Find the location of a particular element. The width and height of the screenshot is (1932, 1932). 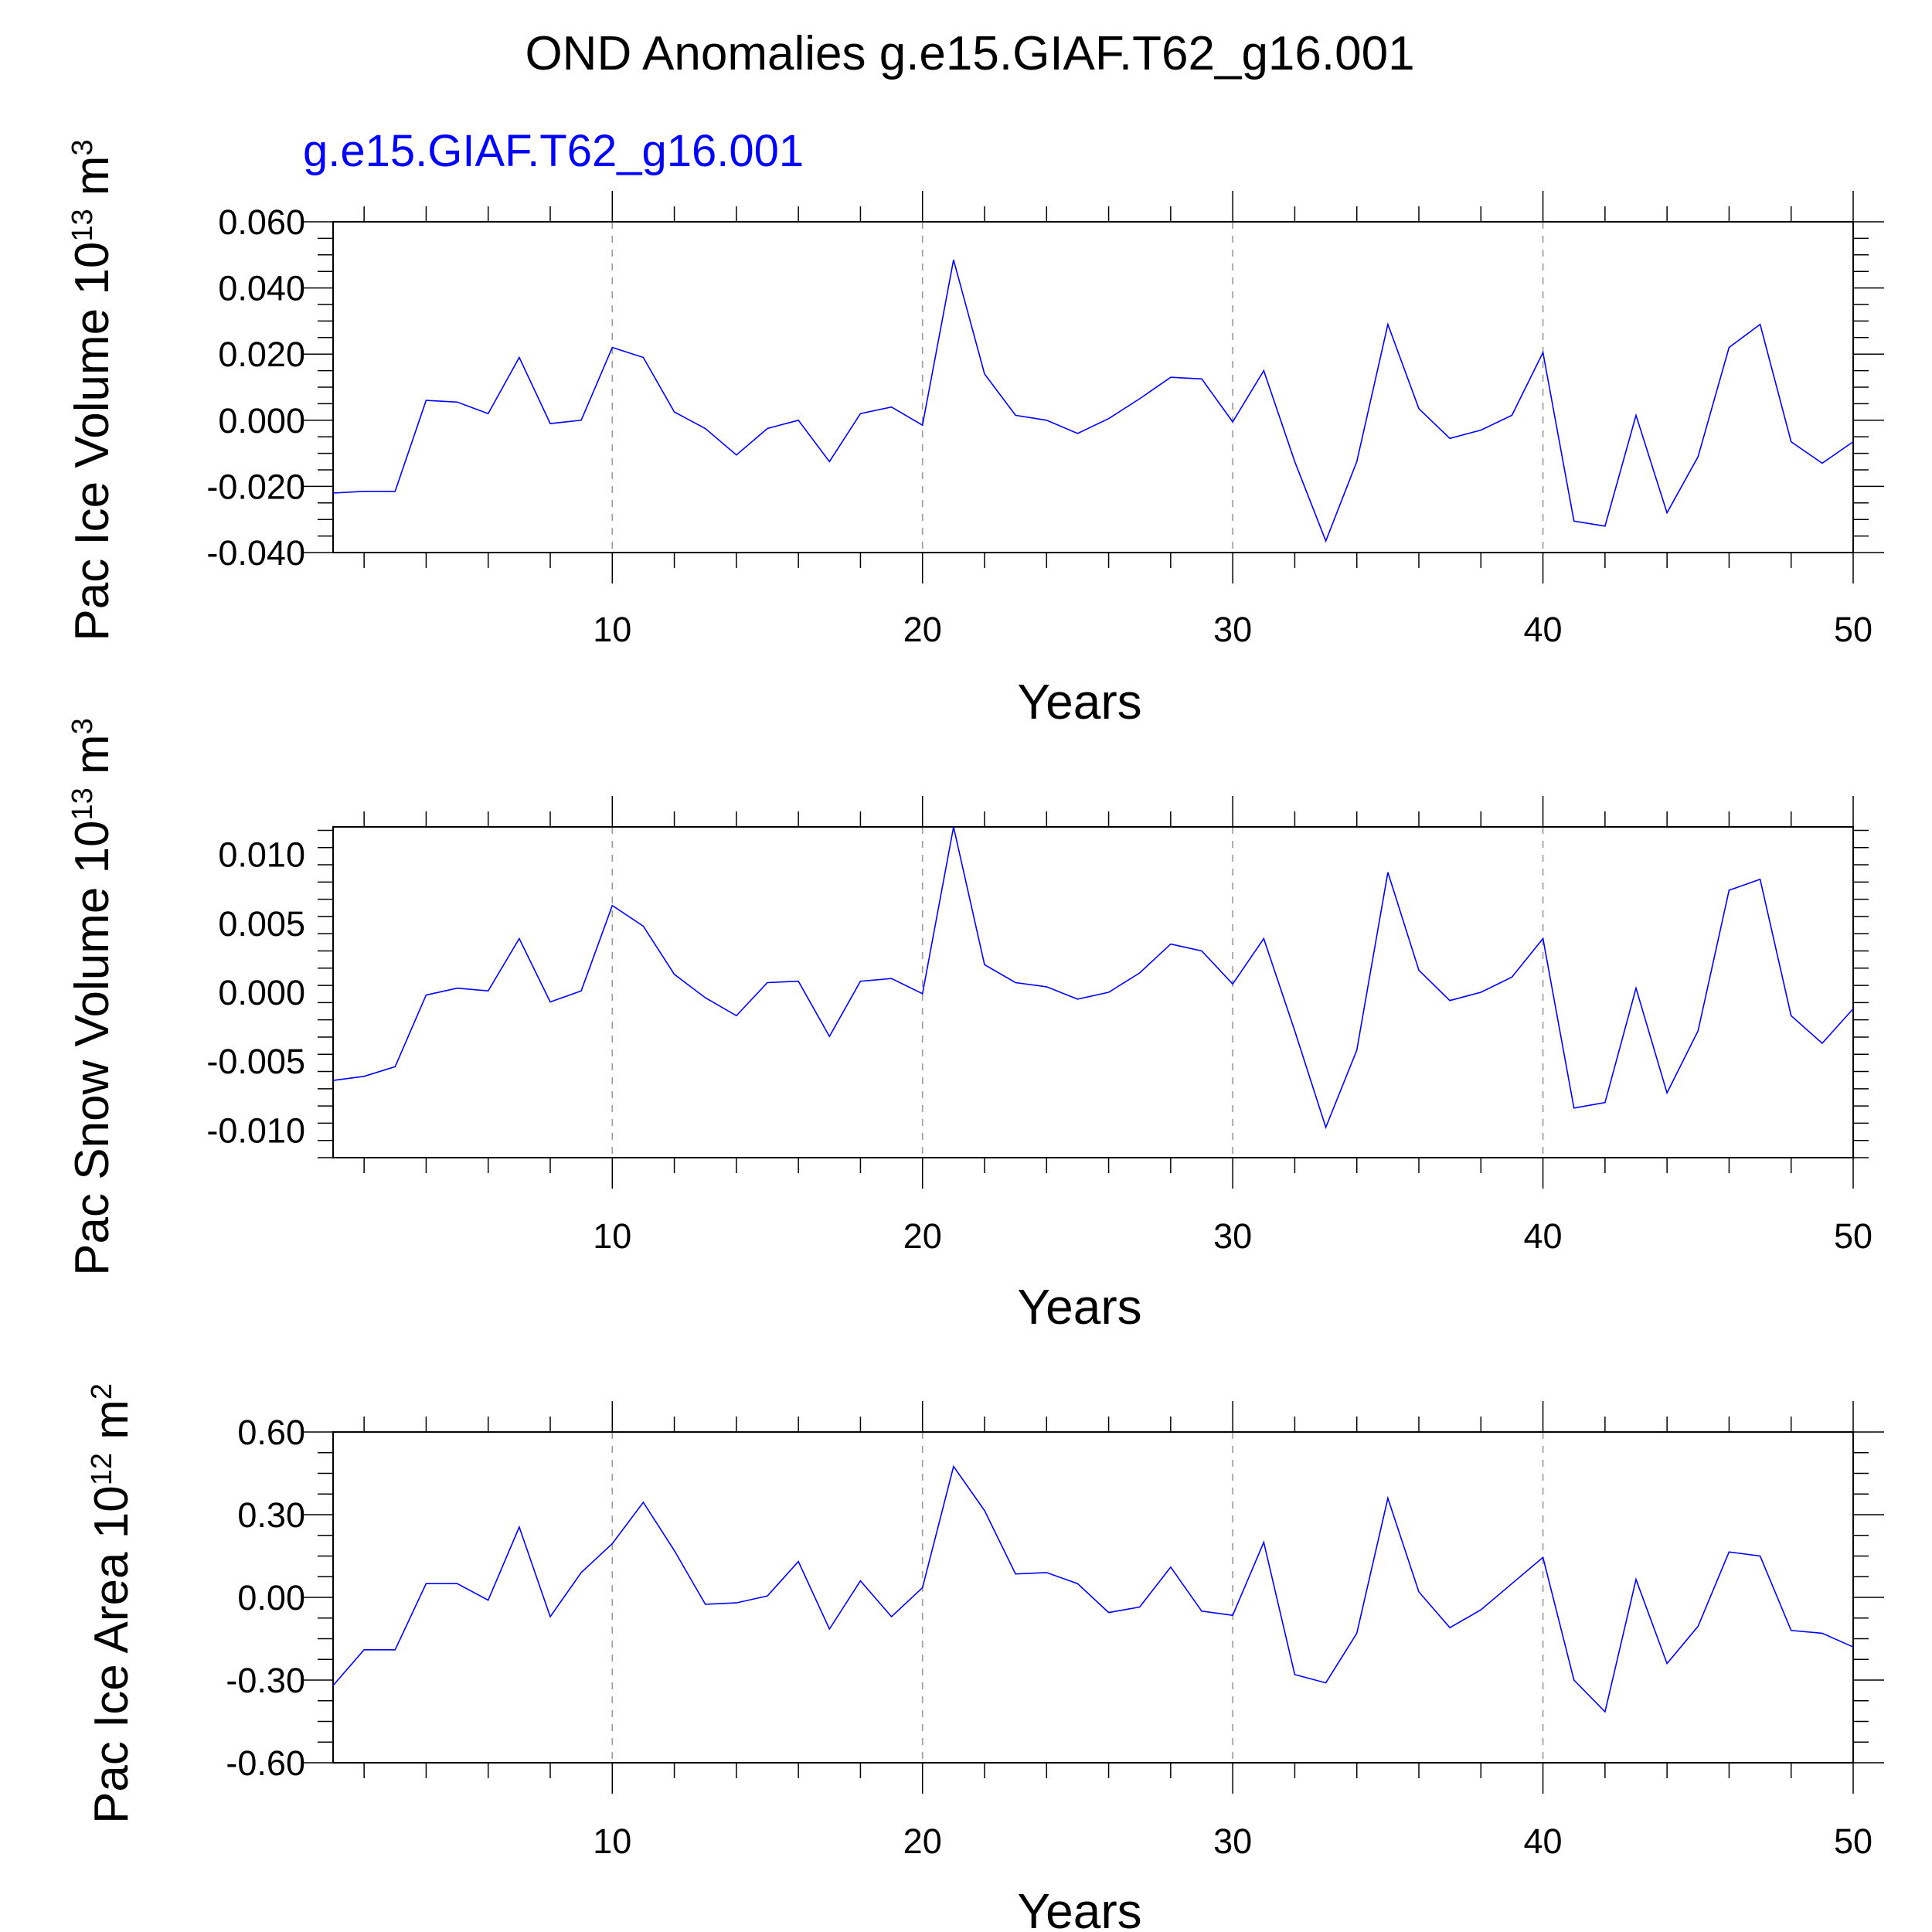

y-tick-label: -0.005 is located at coordinates (255, 1062).